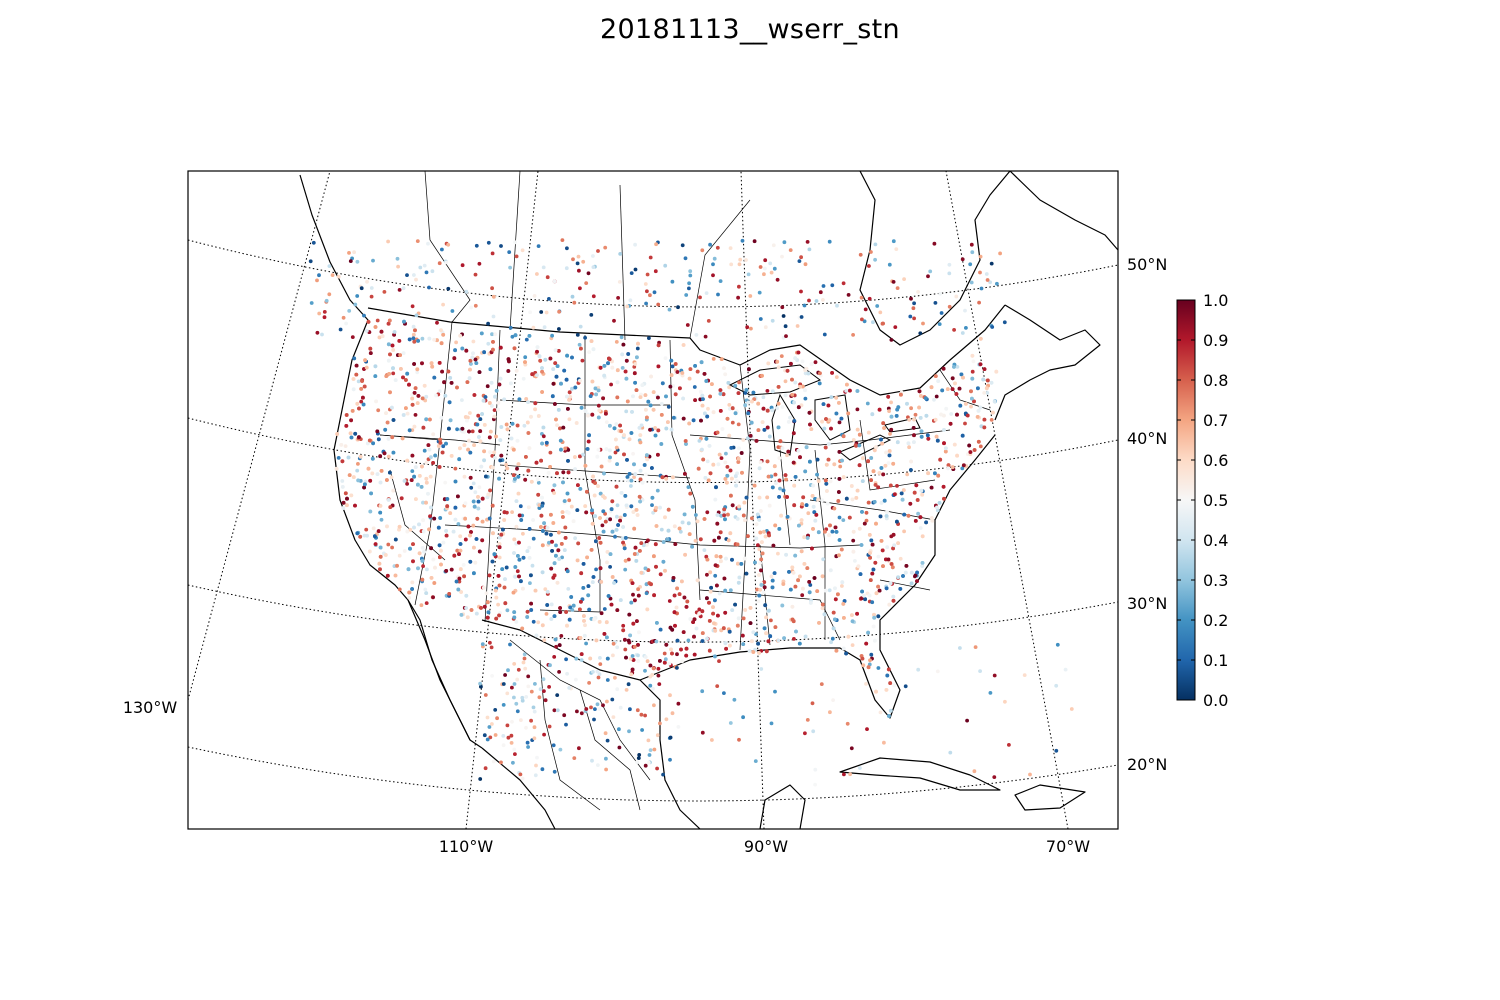  Describe the element at coordinates (466, 846) in the screenshot. I see `lon-label-110w: 110°W` at that location.